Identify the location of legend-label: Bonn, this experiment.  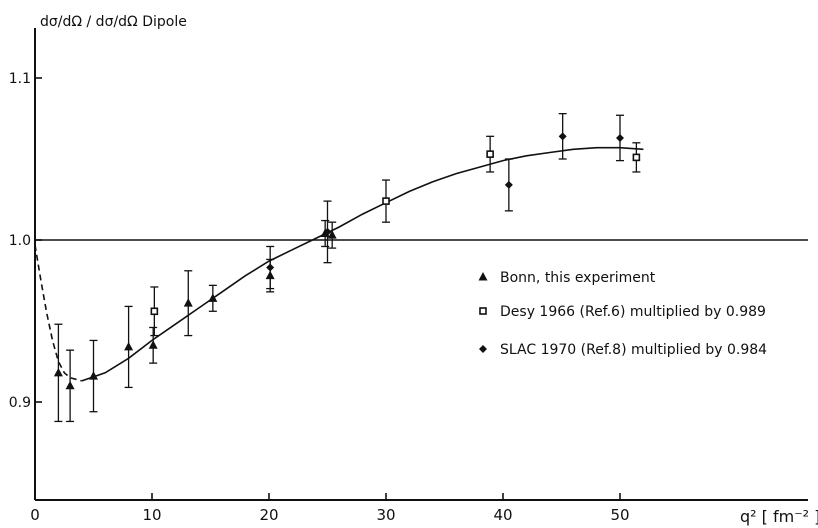
(578, 278).